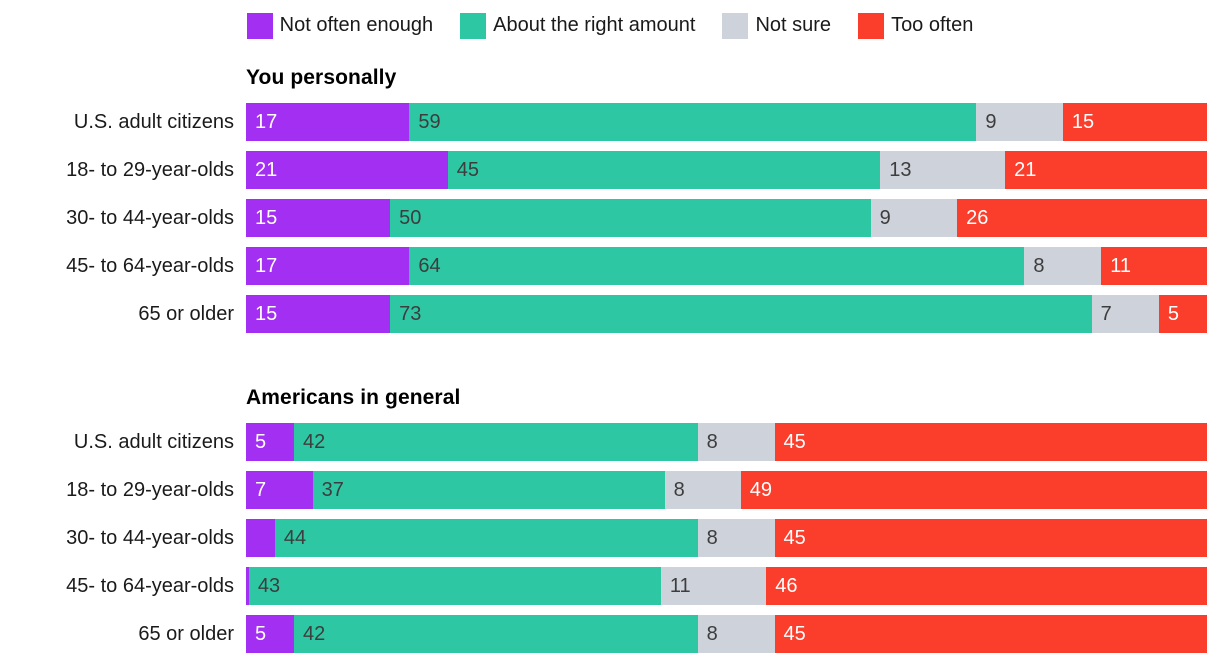 This screenshot has height=666, width=1220. I want to click on legend-label: Not sure, so click(793, 25).